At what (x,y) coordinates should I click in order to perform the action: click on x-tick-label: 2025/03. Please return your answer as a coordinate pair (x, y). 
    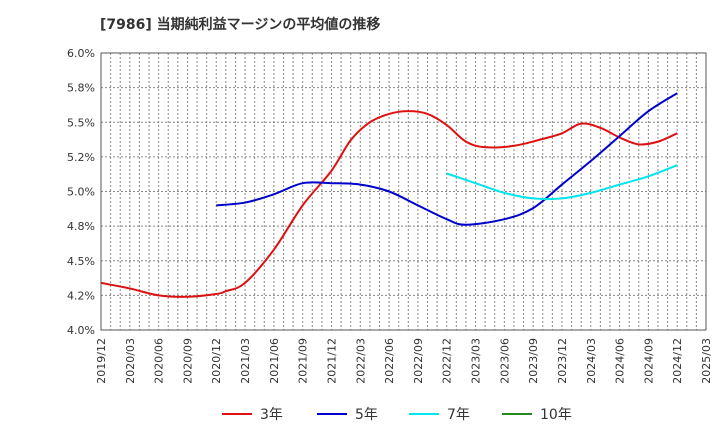
    Looking at the image, I should click on (706, 361).